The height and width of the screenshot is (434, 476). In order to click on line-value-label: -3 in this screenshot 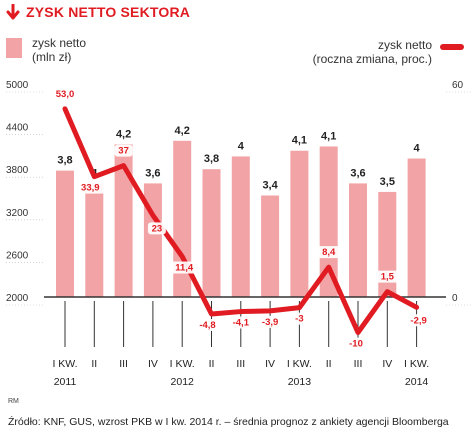, I will do `click(299, 319)`.